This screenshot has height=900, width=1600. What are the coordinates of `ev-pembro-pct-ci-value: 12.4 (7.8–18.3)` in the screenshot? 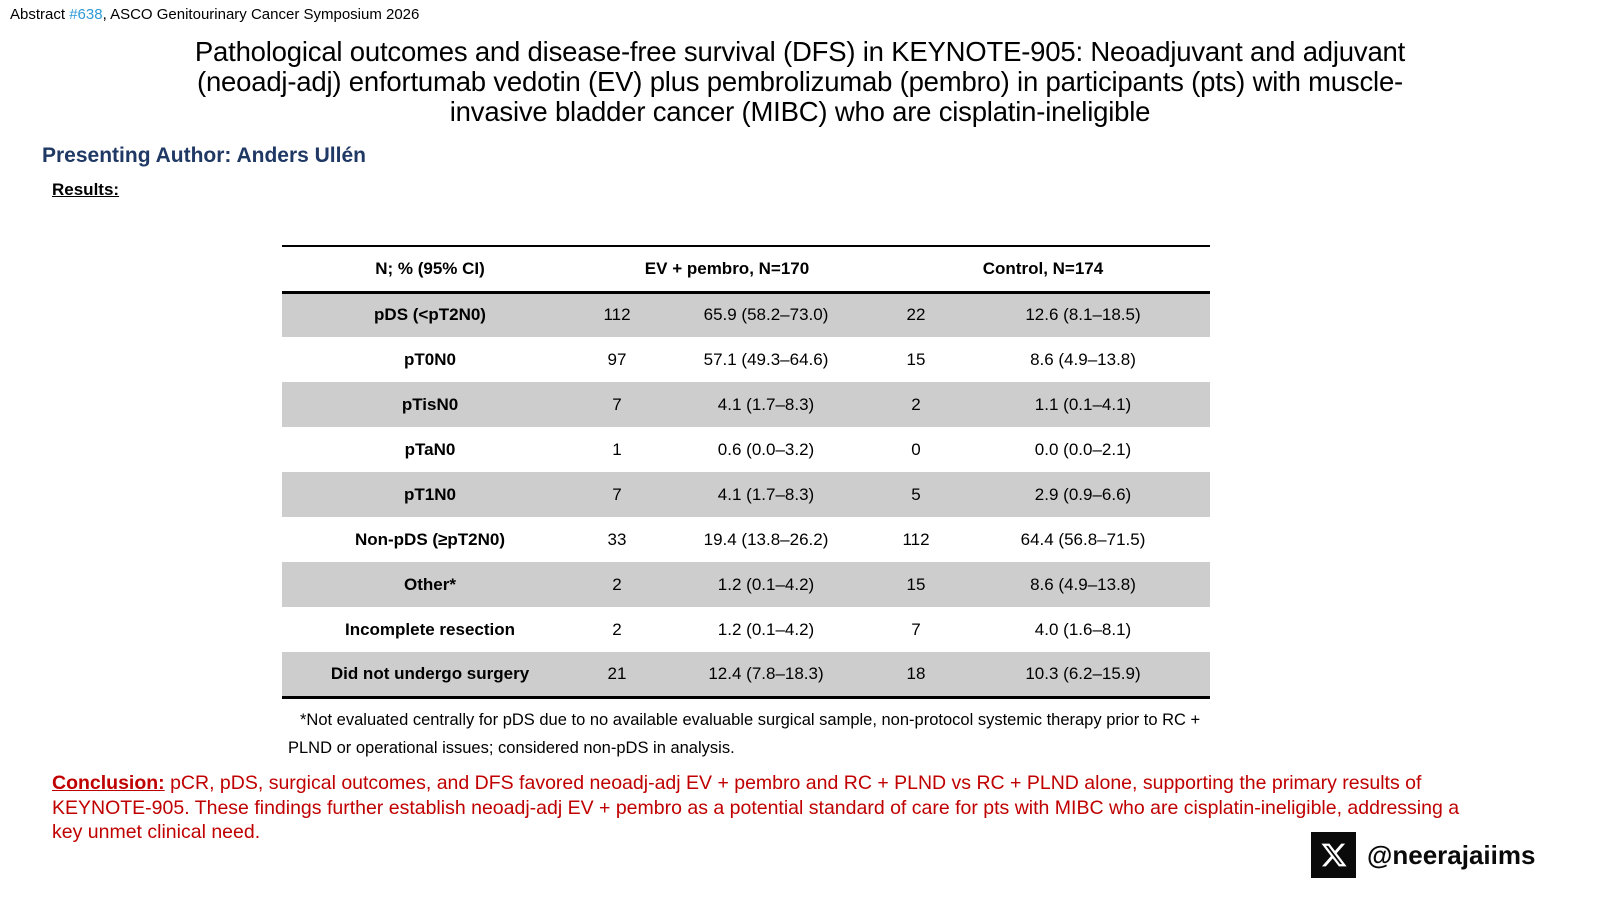 It's located at (766, 673).